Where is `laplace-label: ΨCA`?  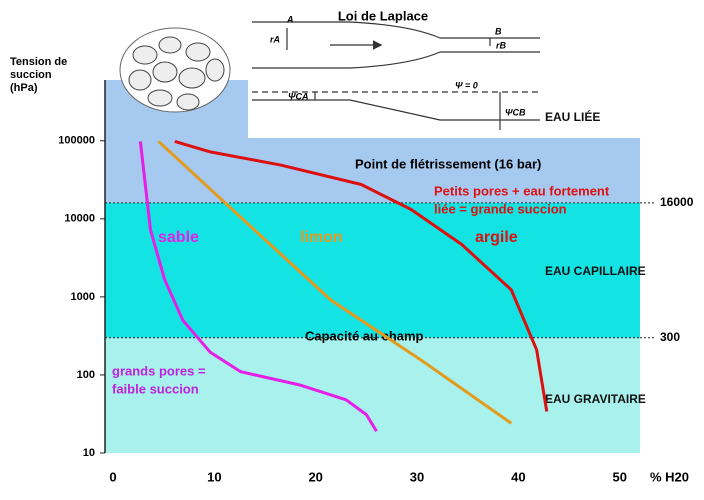 laplace-label: ΨCA is located at coordinates (298, 96).